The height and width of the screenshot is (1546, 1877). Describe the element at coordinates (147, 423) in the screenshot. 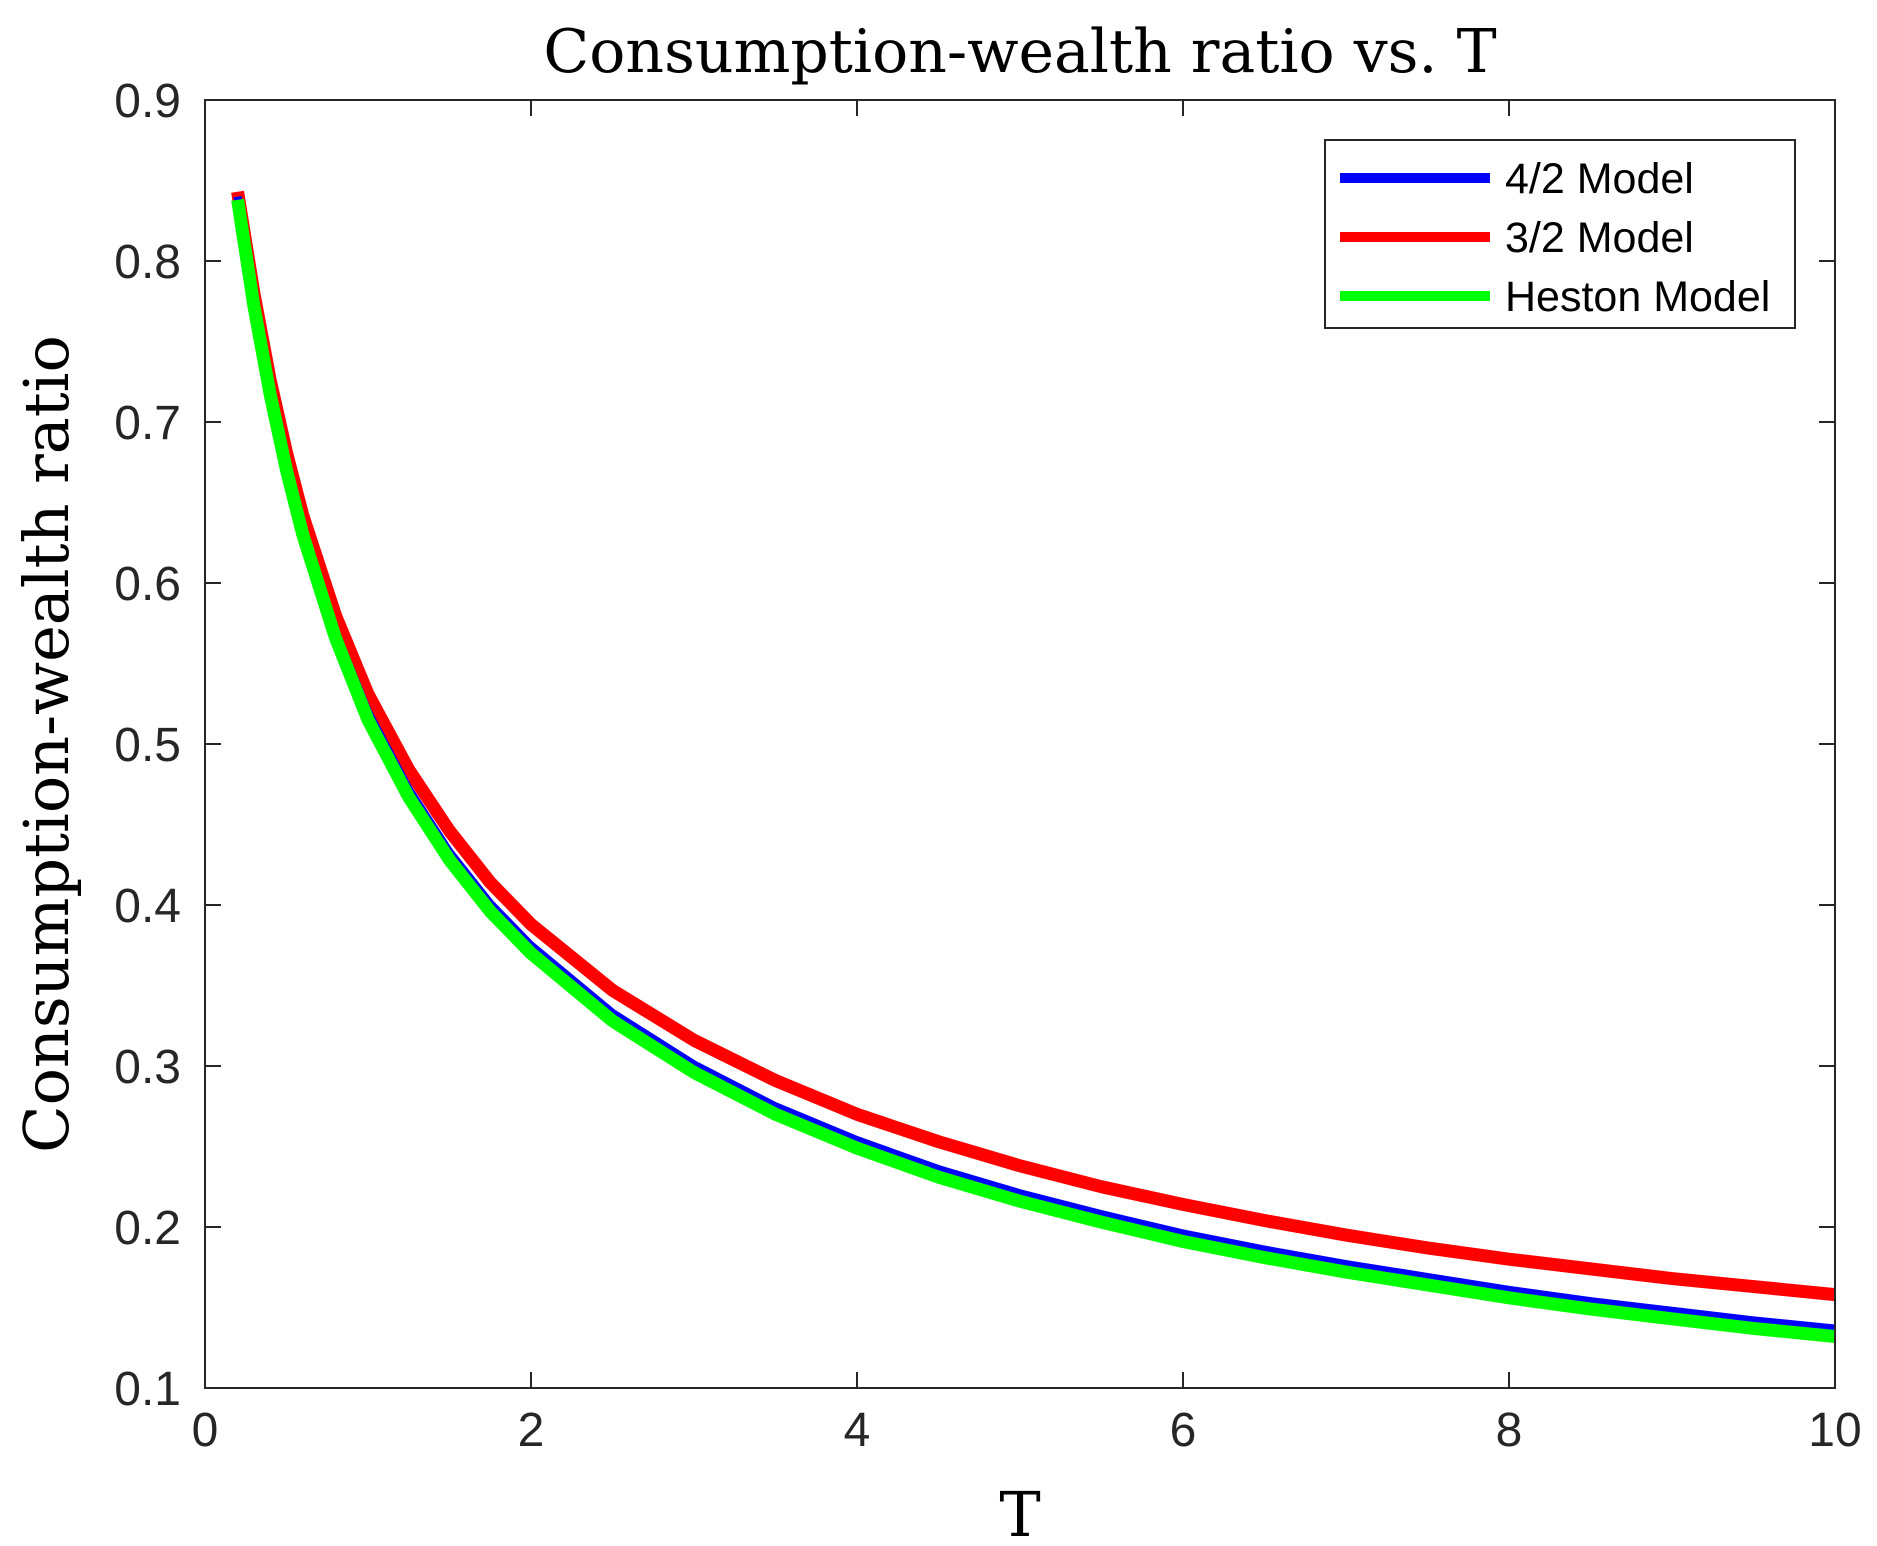

I see `y-tick-label: 0.7` at that location.